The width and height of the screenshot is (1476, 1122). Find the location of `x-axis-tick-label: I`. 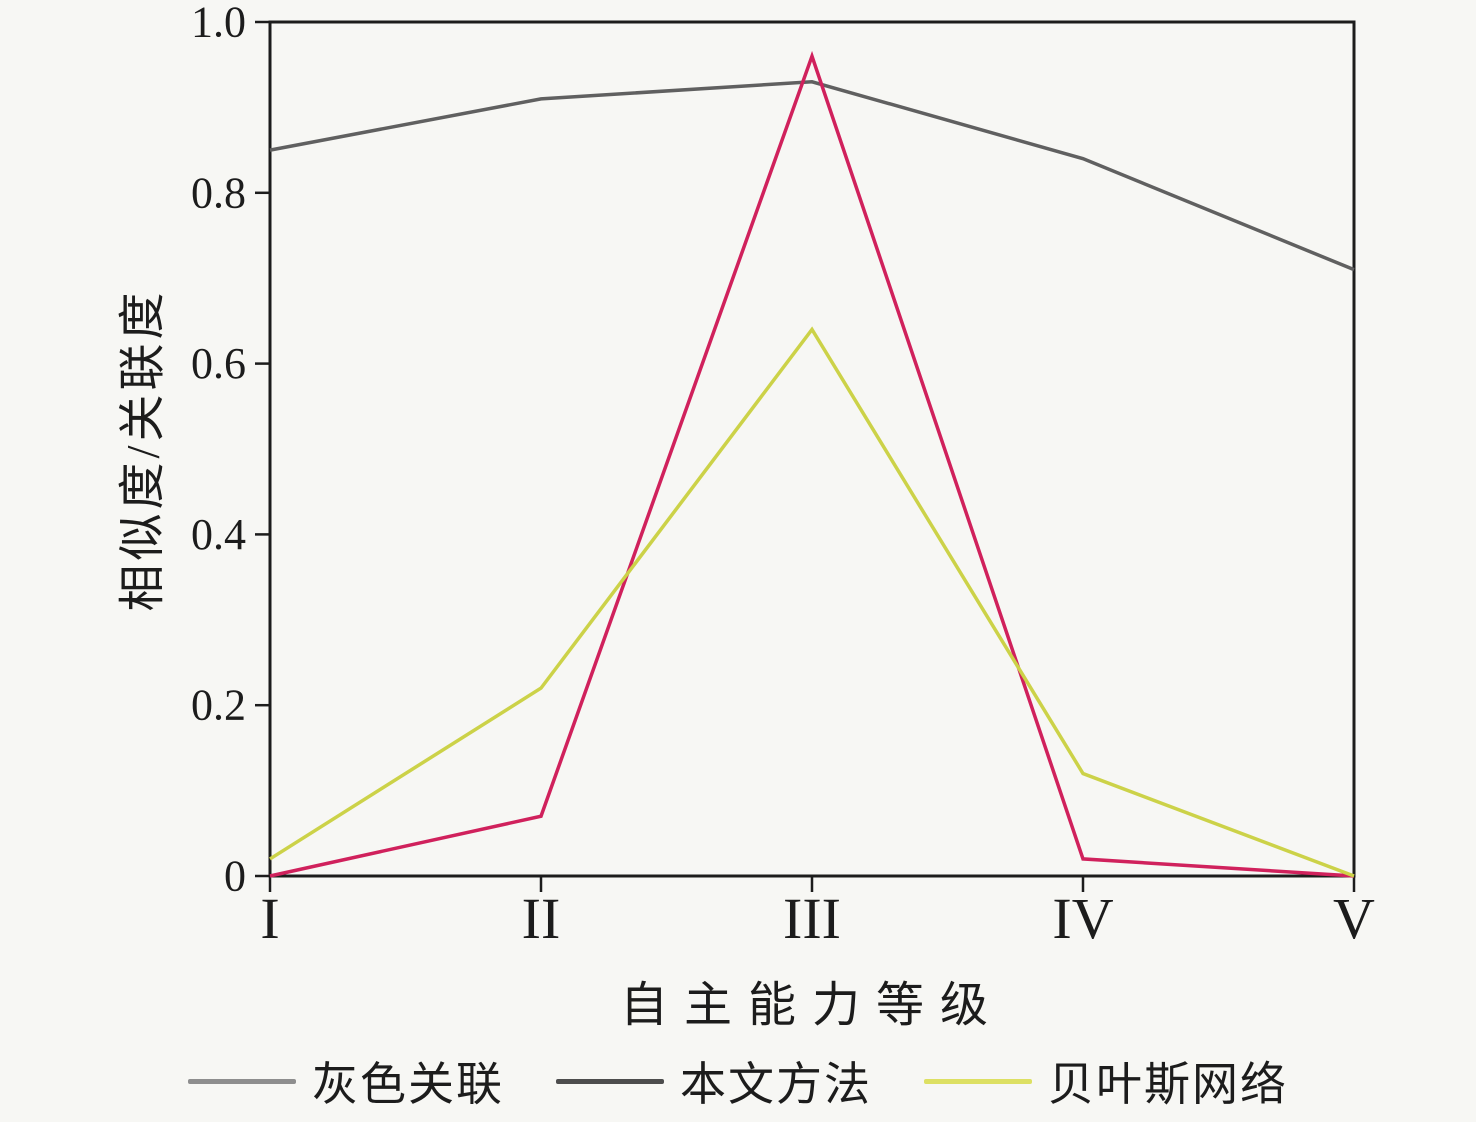

x-axis-tick-label: I is located at coordinates (269, 918).